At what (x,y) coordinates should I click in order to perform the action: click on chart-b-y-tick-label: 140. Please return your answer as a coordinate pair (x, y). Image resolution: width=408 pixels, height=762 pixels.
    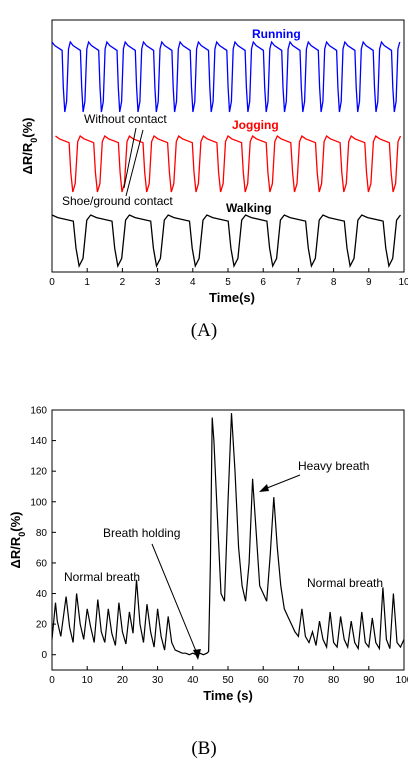
    Looking at the image, I should click on (38, 441).